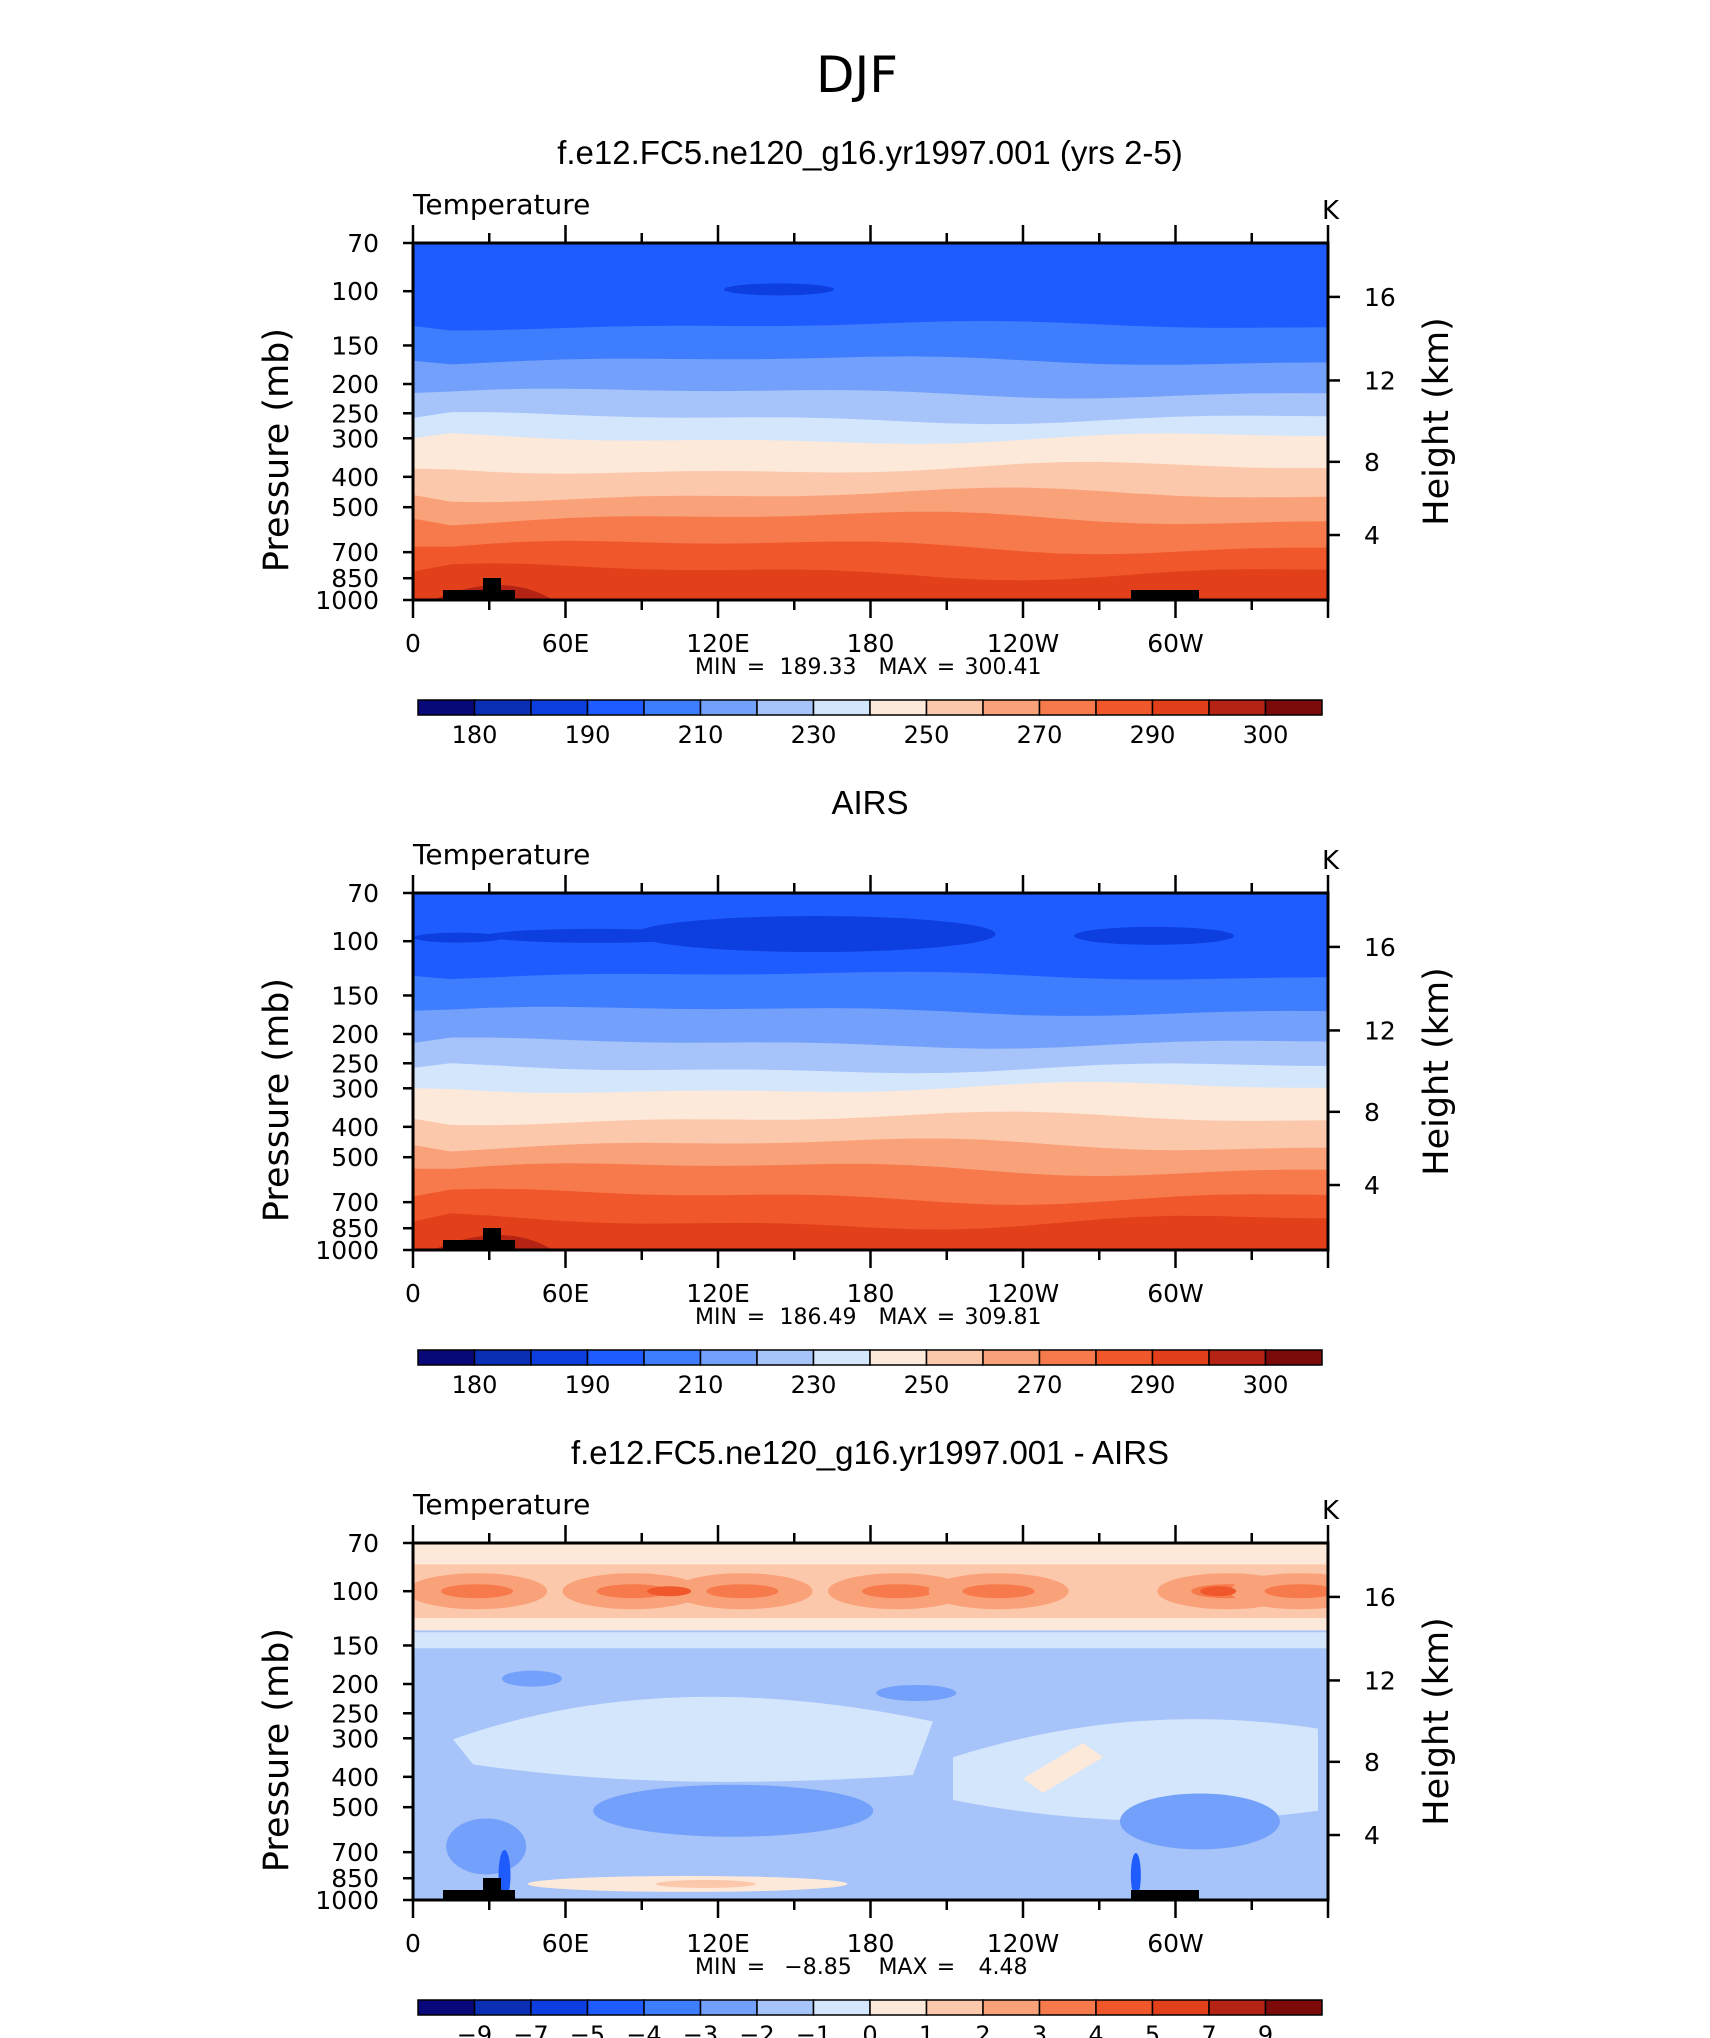 The height and width of the screenshot is (2038, 1710). I want to click on min-equals: =, so click(756, 667).